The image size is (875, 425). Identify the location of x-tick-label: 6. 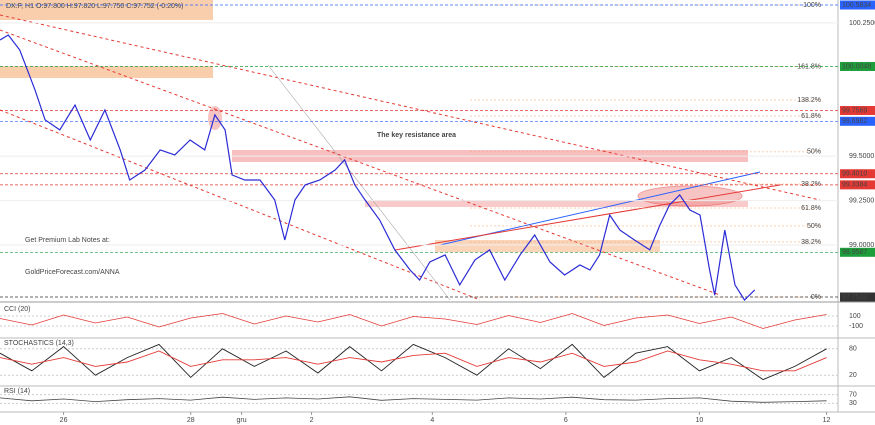
(566, 420).